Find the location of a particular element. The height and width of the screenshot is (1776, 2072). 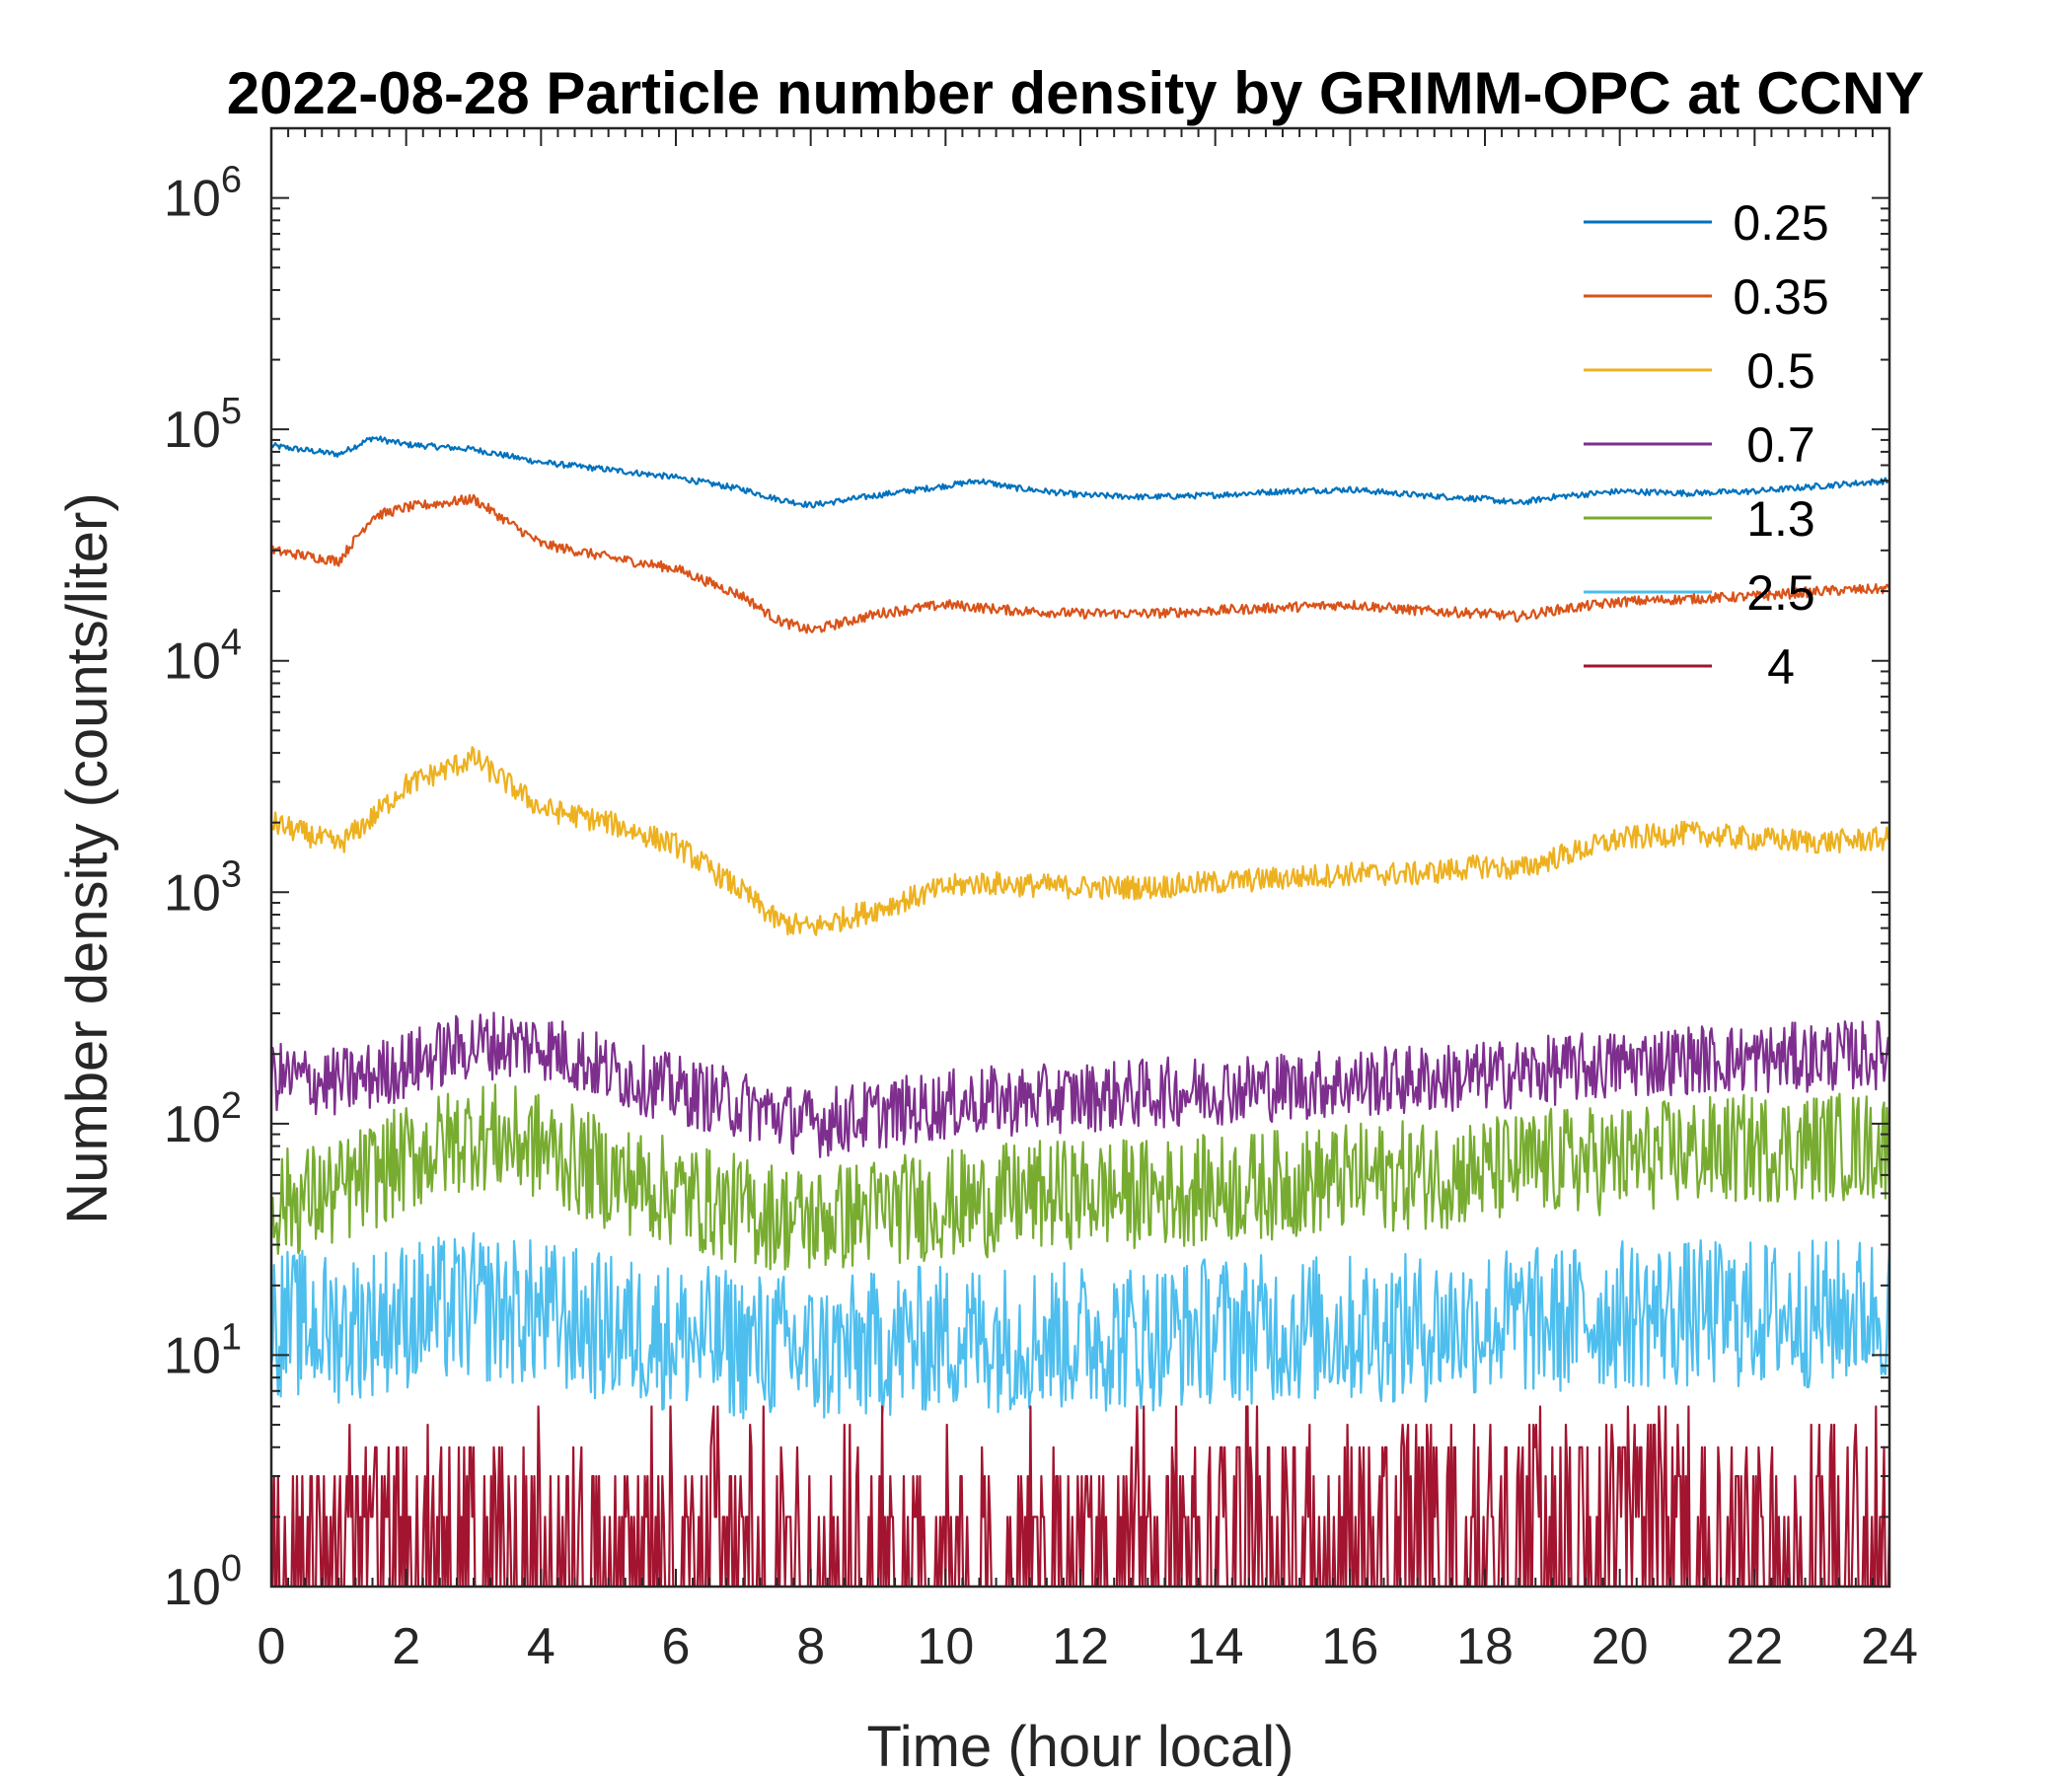

x-tick-label: 2 is located at coordinates (406, 1647).